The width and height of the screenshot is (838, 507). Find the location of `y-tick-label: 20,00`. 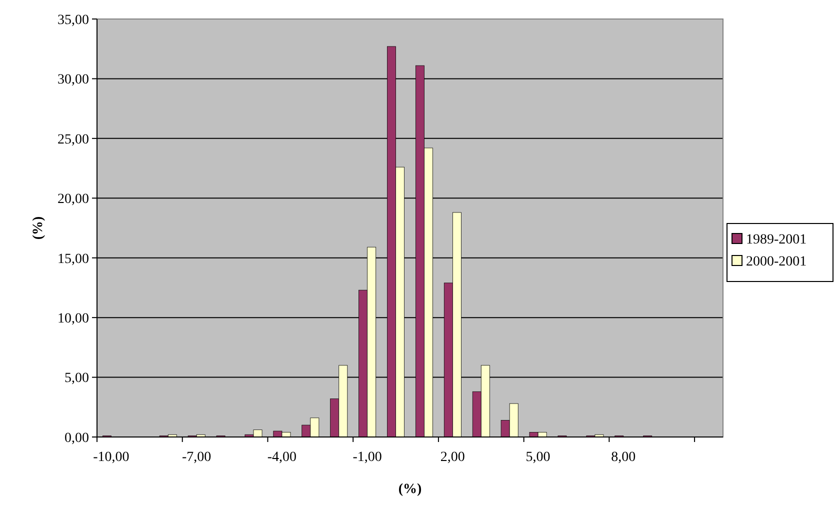

y-tick-label: 20,00 is located at coordinates (73, 200).